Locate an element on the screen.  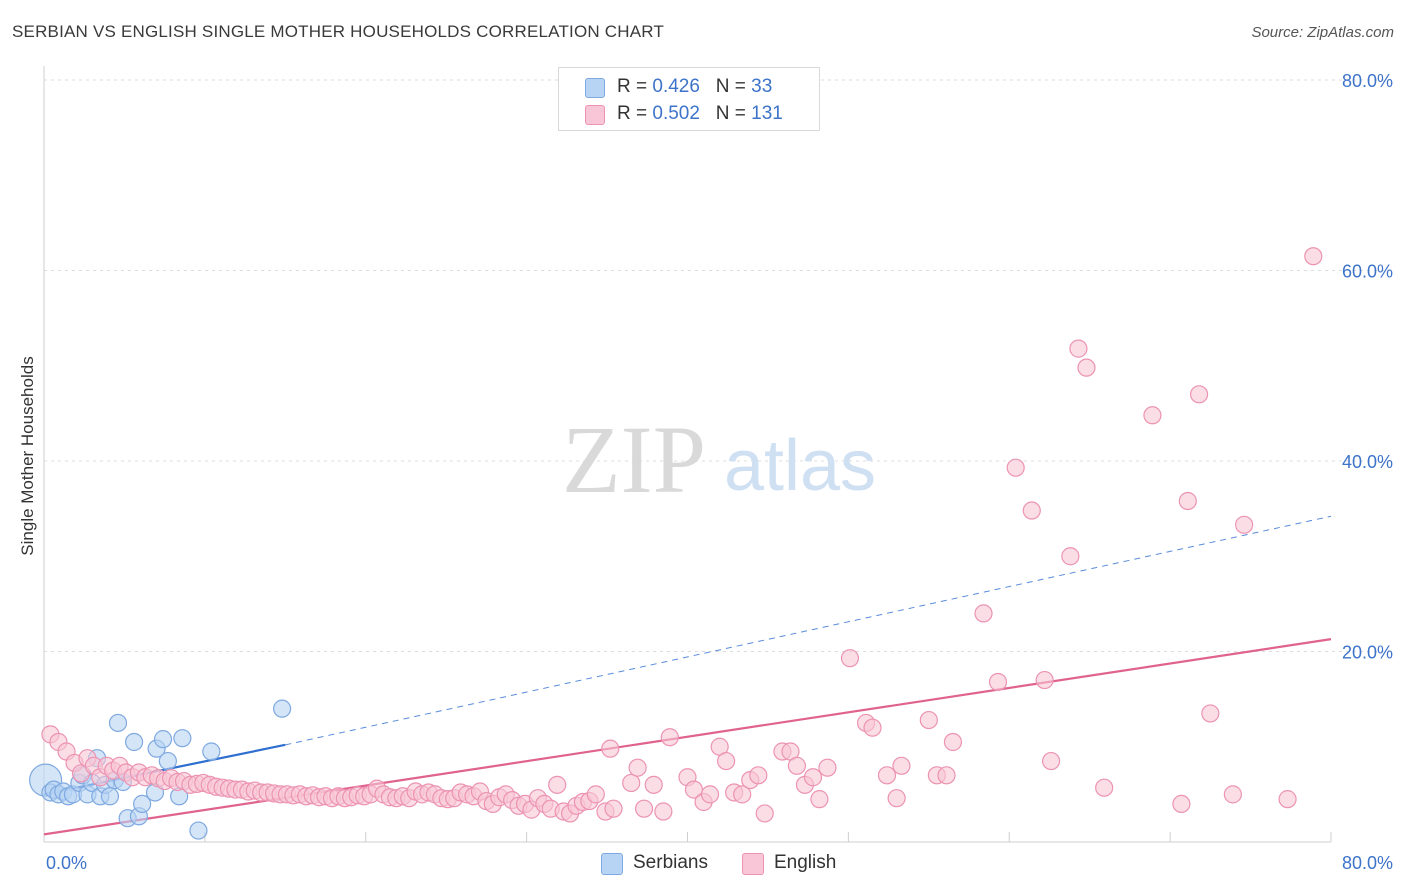
y-tick-label: 80.0% is located at coordinates (1367, 81).